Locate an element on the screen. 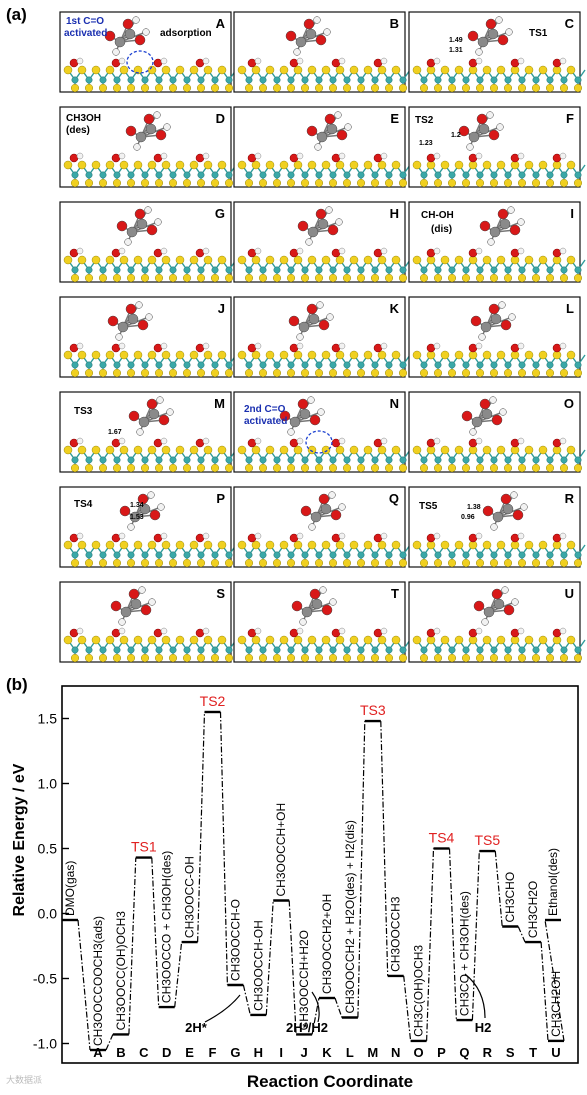 The width and height of the screenshot is (587, 1095). x-tick-label: R is located at coordinates (488, 1052).